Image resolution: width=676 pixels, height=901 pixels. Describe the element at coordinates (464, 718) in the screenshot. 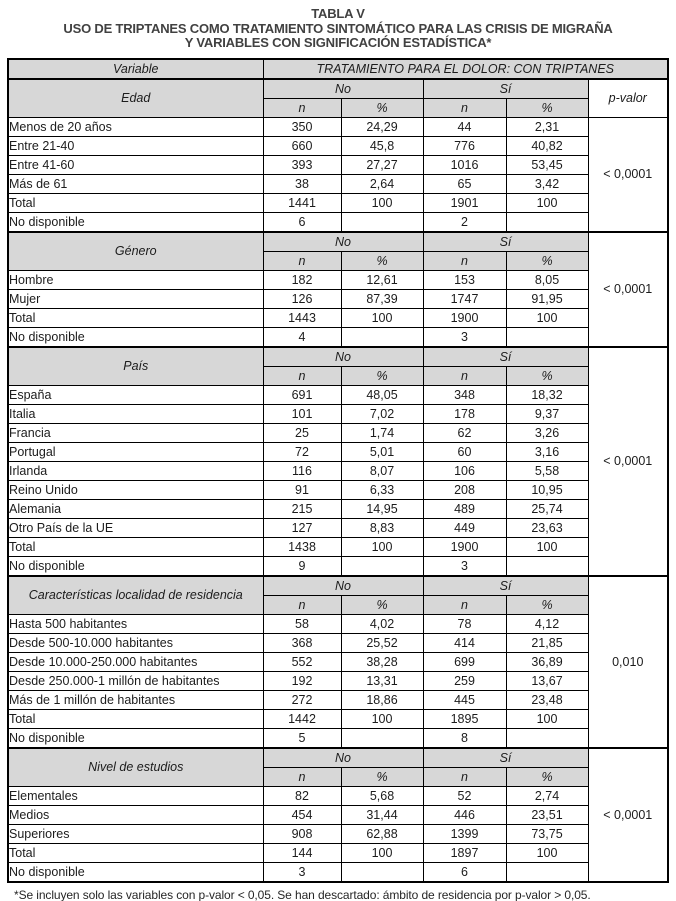

I see `cell-si-n: 1895` at that location.